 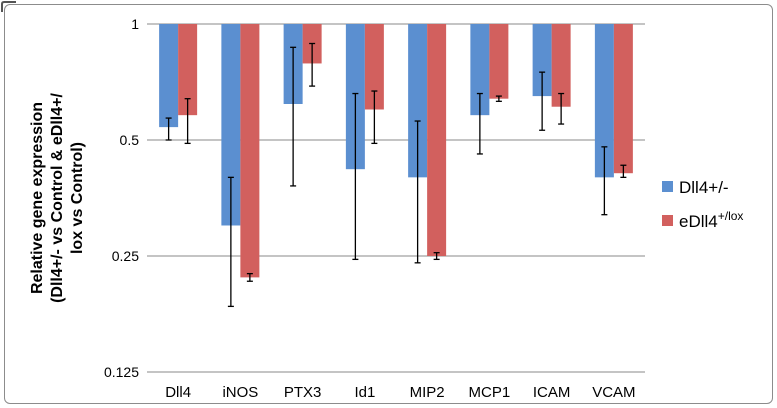 What do you see at coordinates (240, 392) in the screenshot?
I see `x-category-label: iNOS` at bounding box center [240, 392].